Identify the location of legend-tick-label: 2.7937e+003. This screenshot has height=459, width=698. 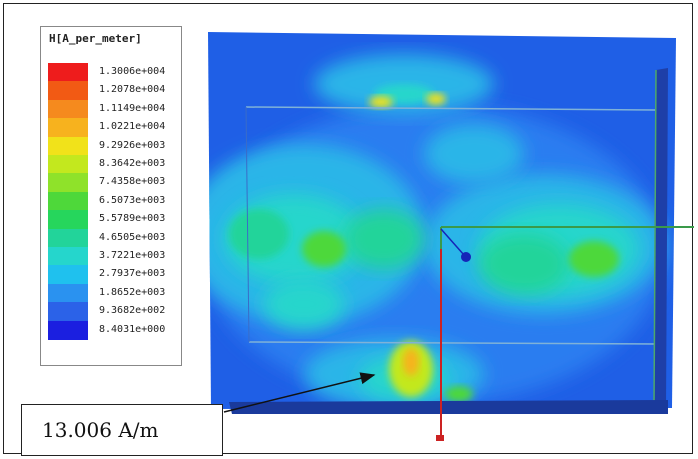
(132, 274).